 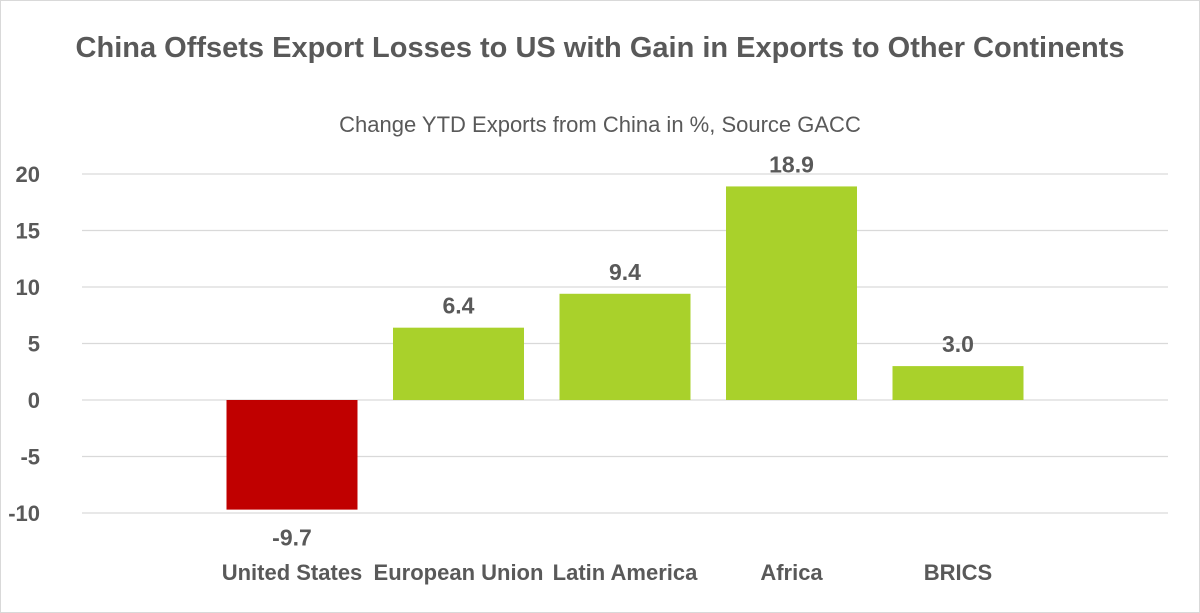 What do you see at coordinates (625, 572) in the screenshot?
I see `x-tick-label: Latin America` at bounding box center [625, 572].